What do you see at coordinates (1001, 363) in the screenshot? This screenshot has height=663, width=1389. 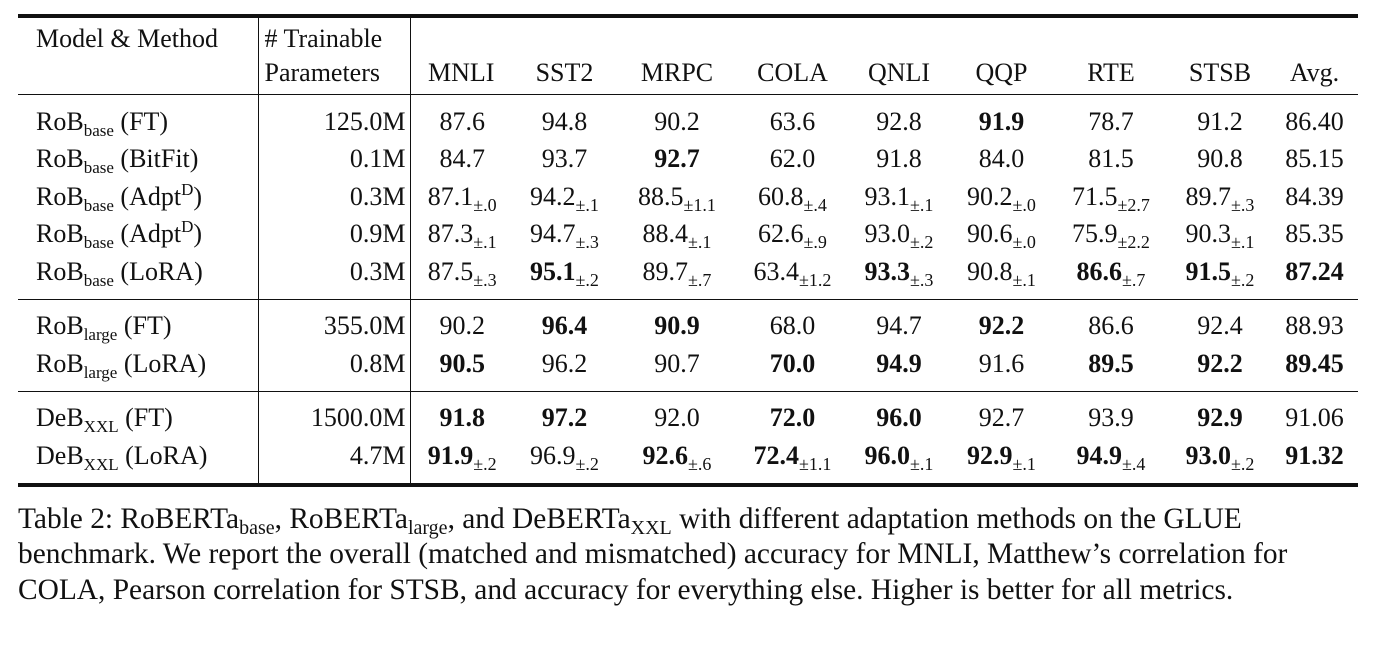 I see `score-cell: 91.6` at bounding box center [1001, 363].